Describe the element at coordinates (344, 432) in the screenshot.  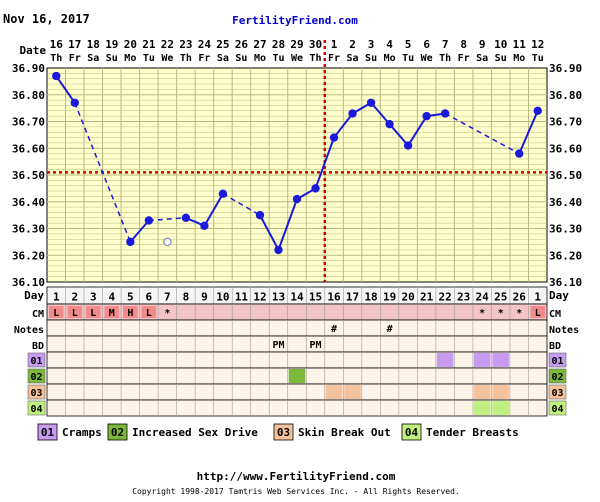
I see `legend-label: Skin Break Out` at that location.